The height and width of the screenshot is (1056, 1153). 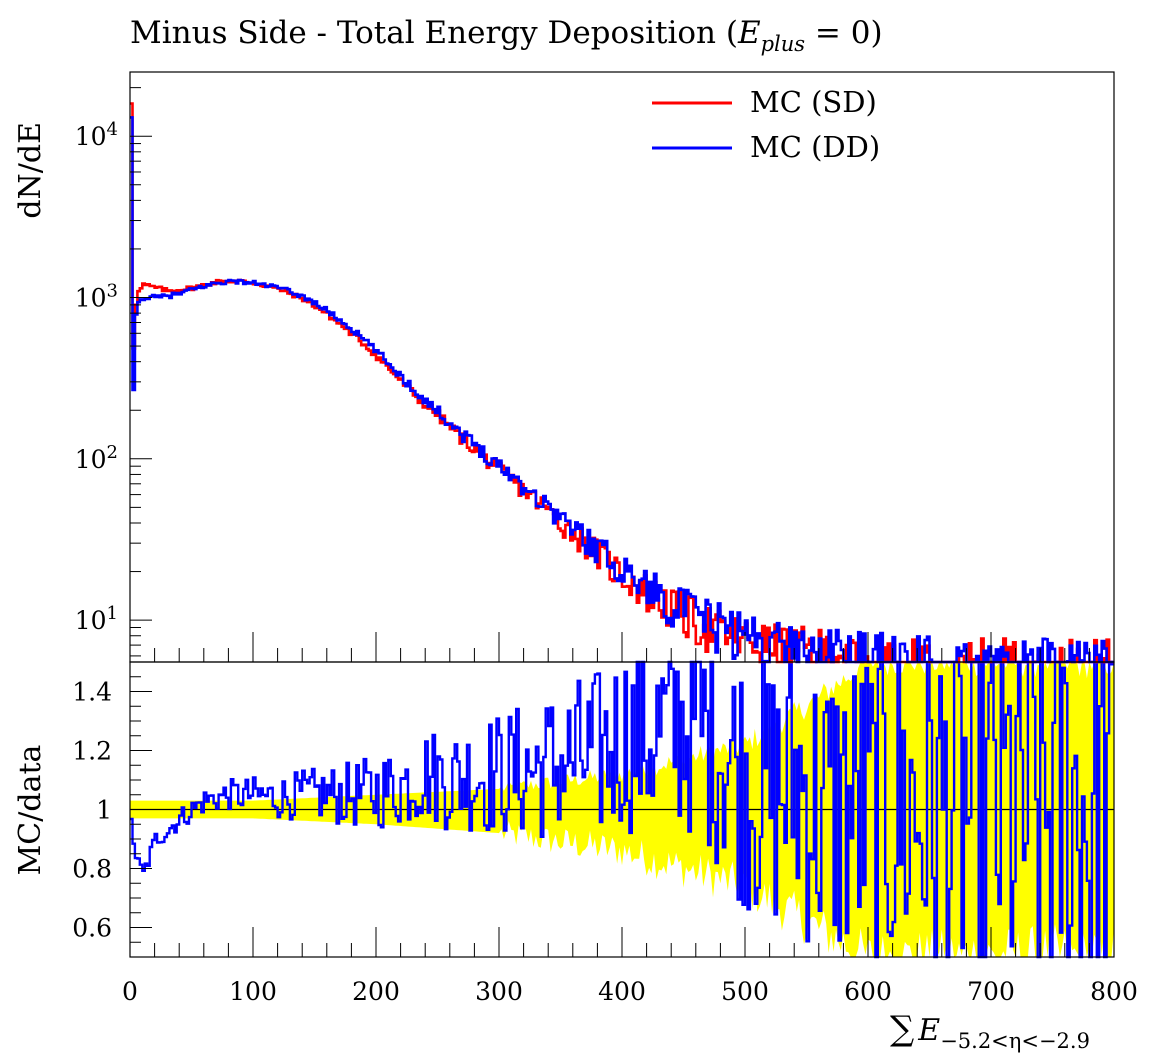 What do you see at coordinates (928, 1030) in the screenshot?
I see `xlabel-e: E` at bounding box center [928, 1030].